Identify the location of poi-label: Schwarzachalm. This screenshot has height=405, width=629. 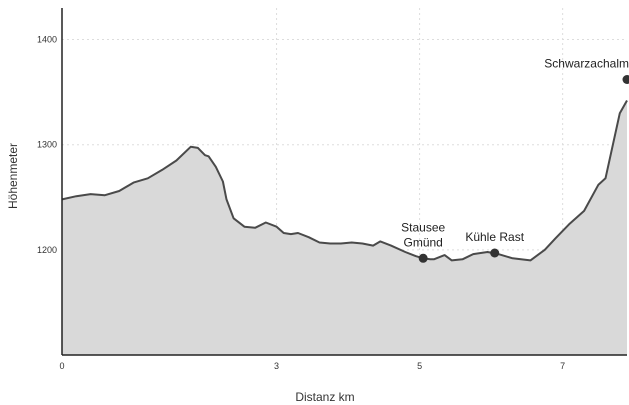
(586, 64).